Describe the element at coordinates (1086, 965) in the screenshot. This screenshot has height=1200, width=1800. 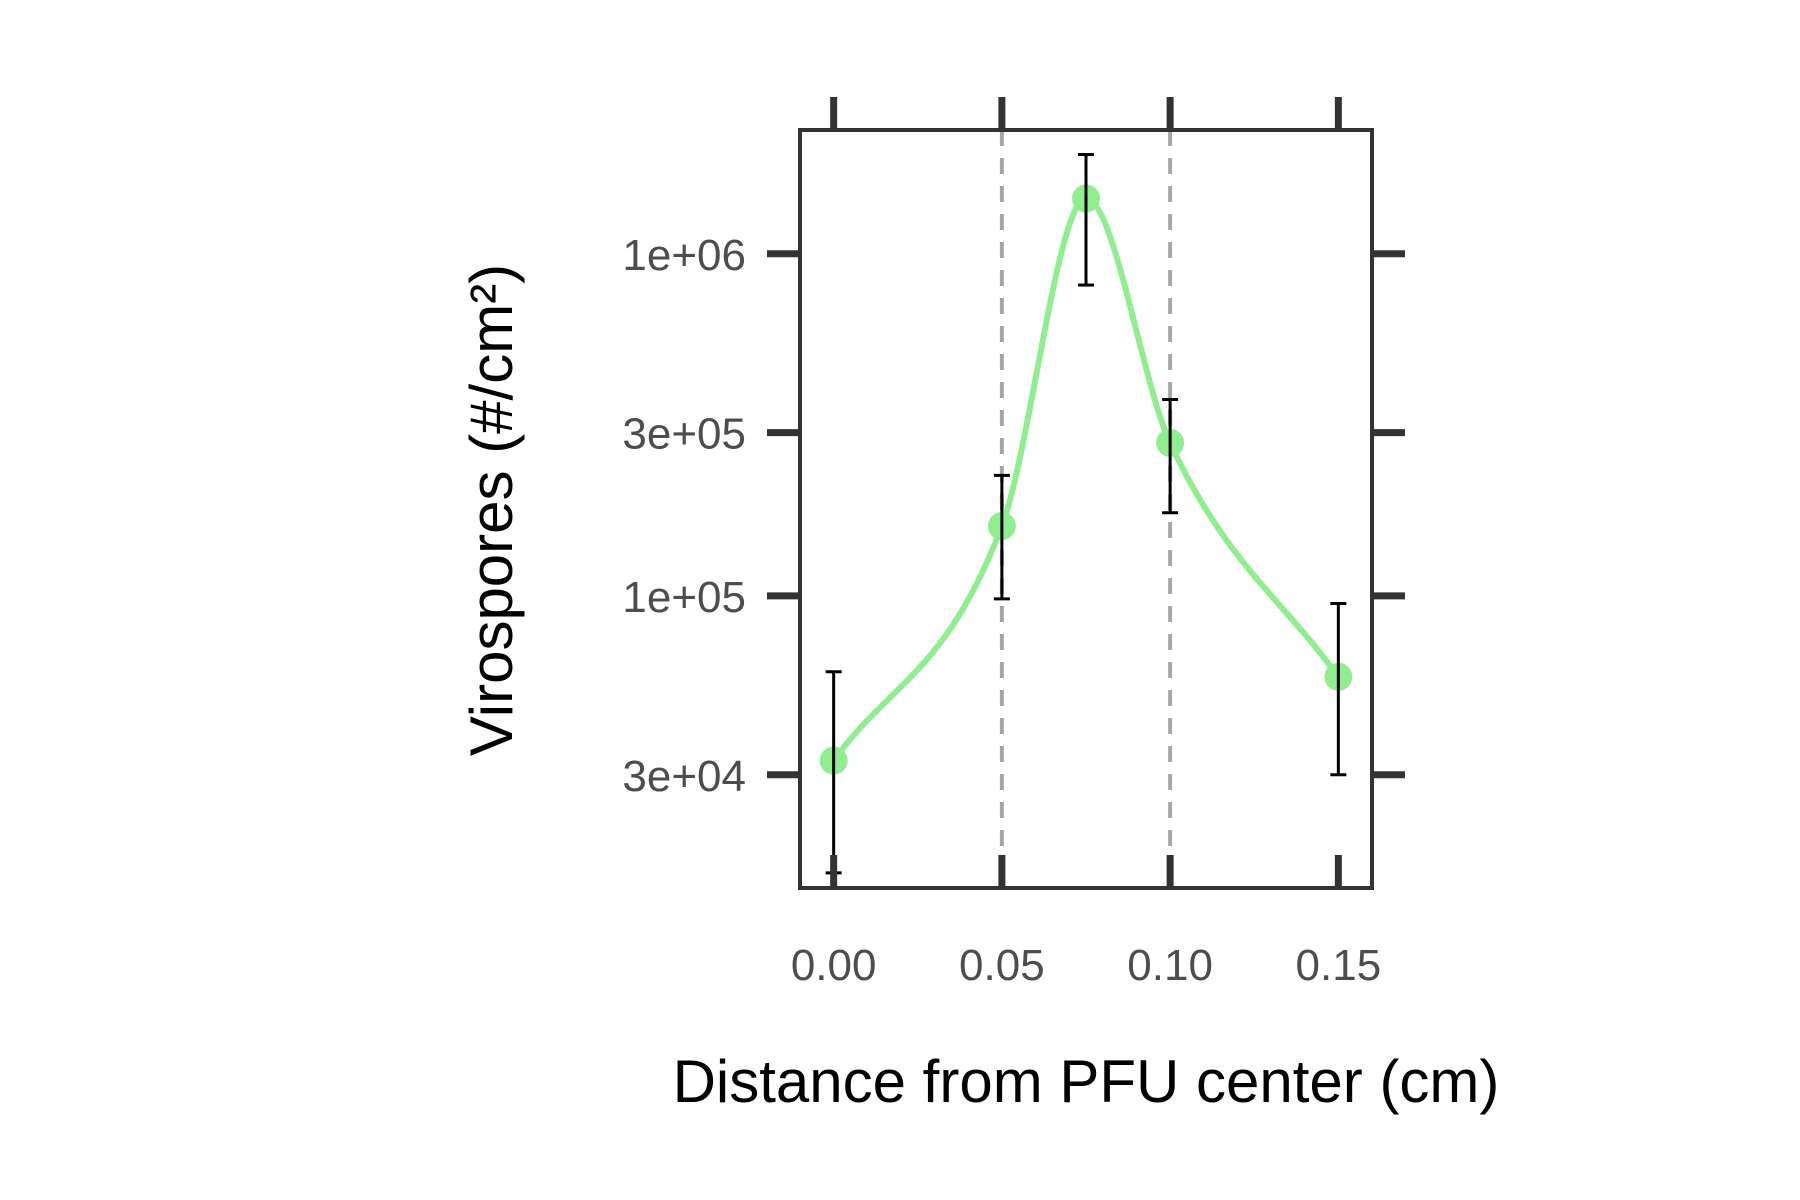
I see `x-tick-labels: 0.00 0.05 0.10 0.15` at that location.